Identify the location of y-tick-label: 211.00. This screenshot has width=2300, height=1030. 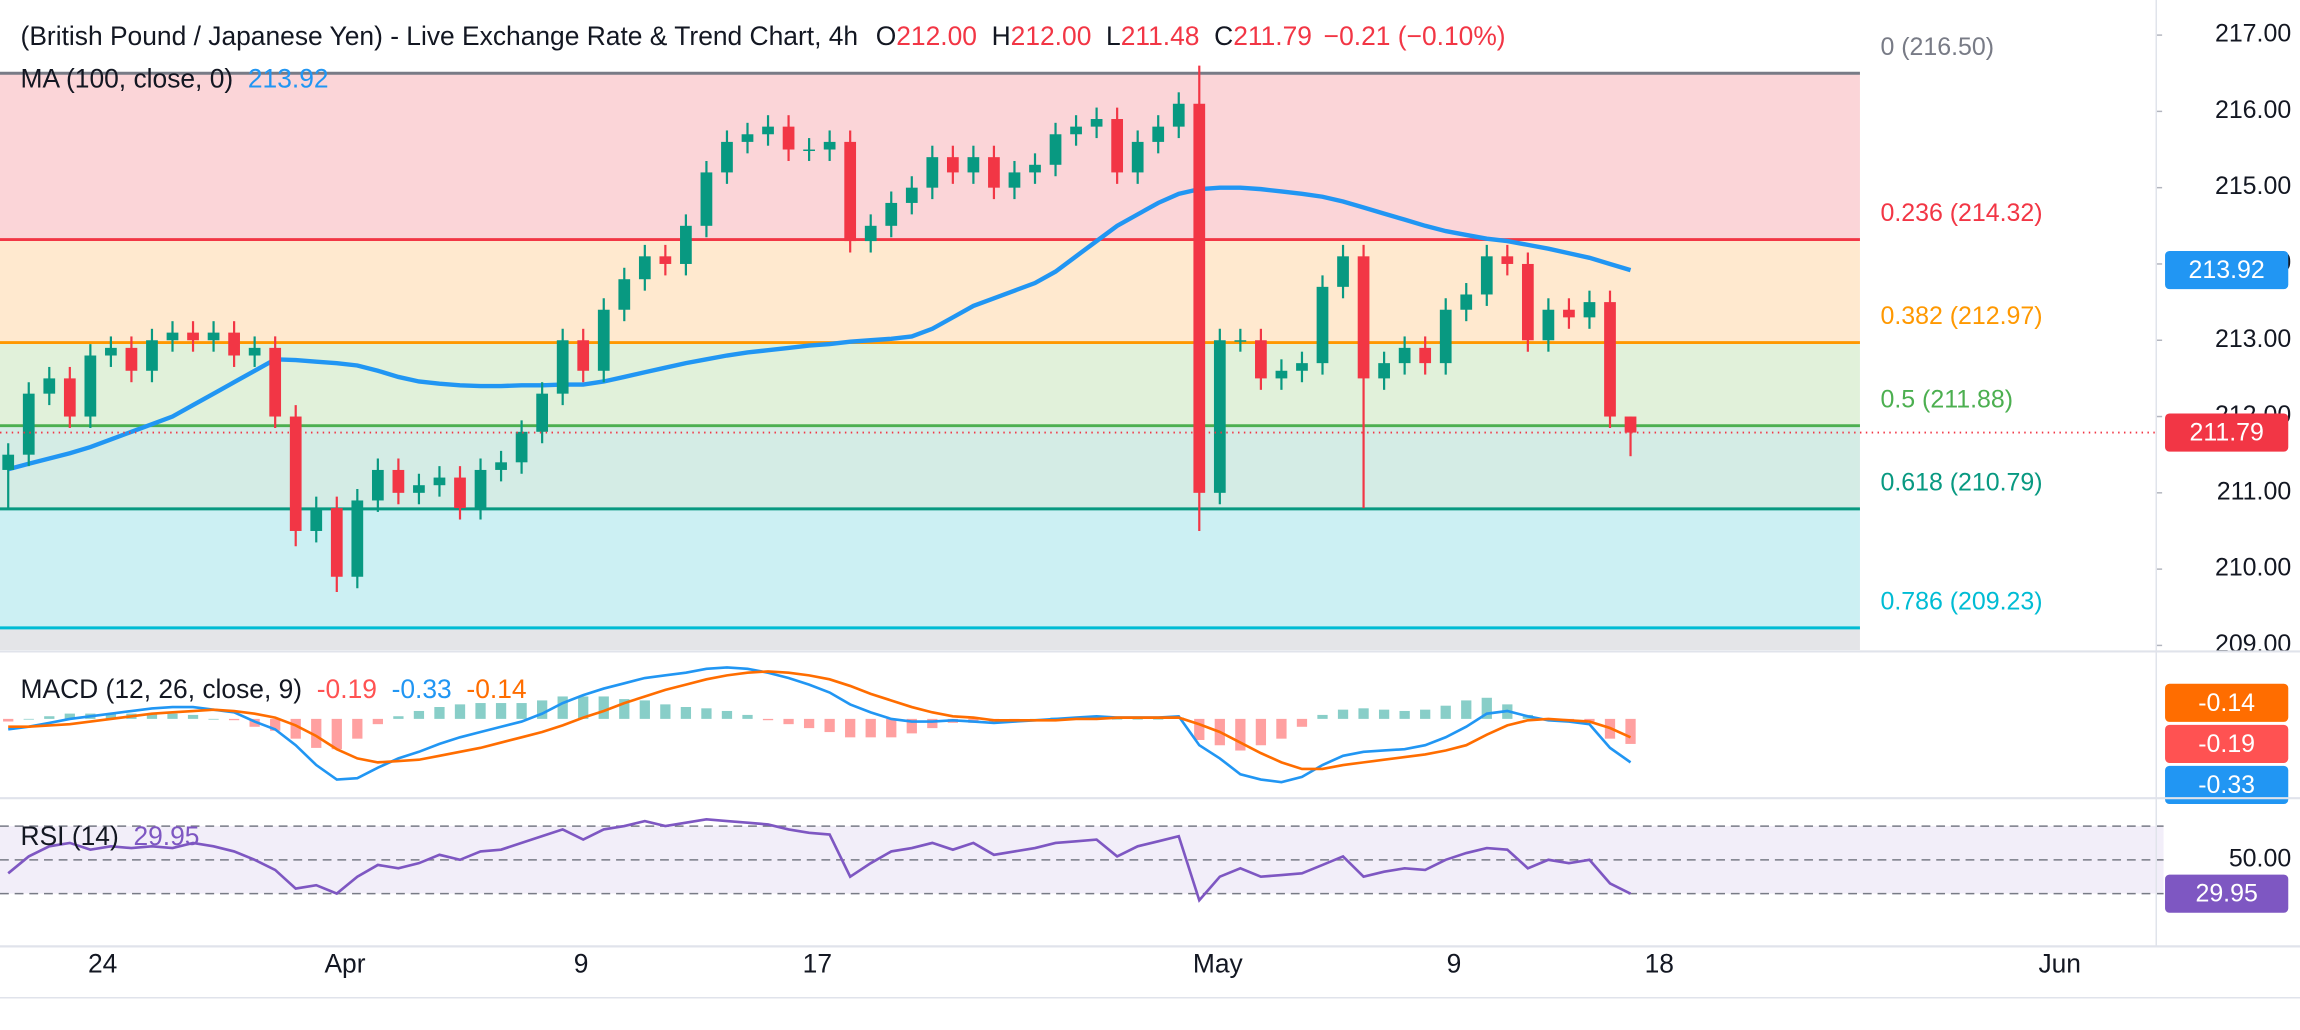
(2254, 491).